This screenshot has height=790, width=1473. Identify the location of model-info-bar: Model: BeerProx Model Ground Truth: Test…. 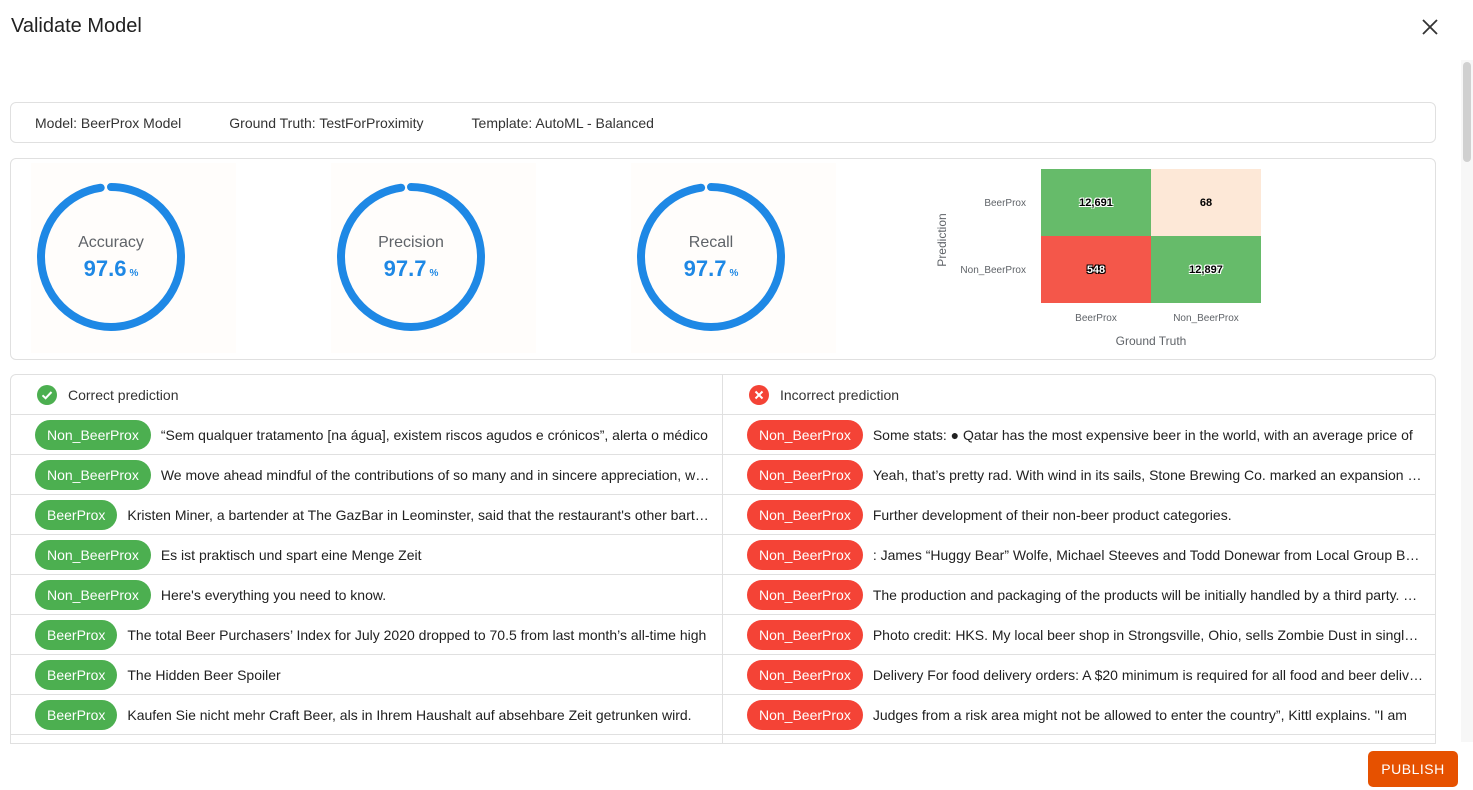
(723, 122).